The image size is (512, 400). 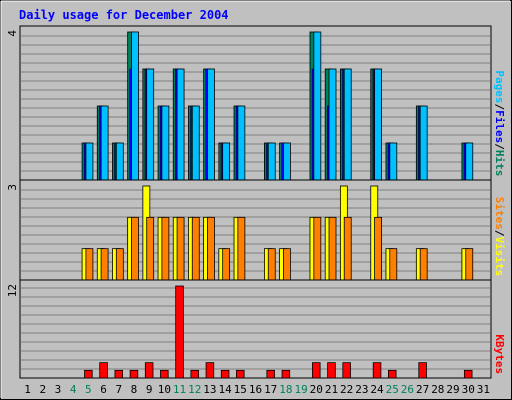 I want to click on x-tick-label: 28, so click(x=437, y=389).